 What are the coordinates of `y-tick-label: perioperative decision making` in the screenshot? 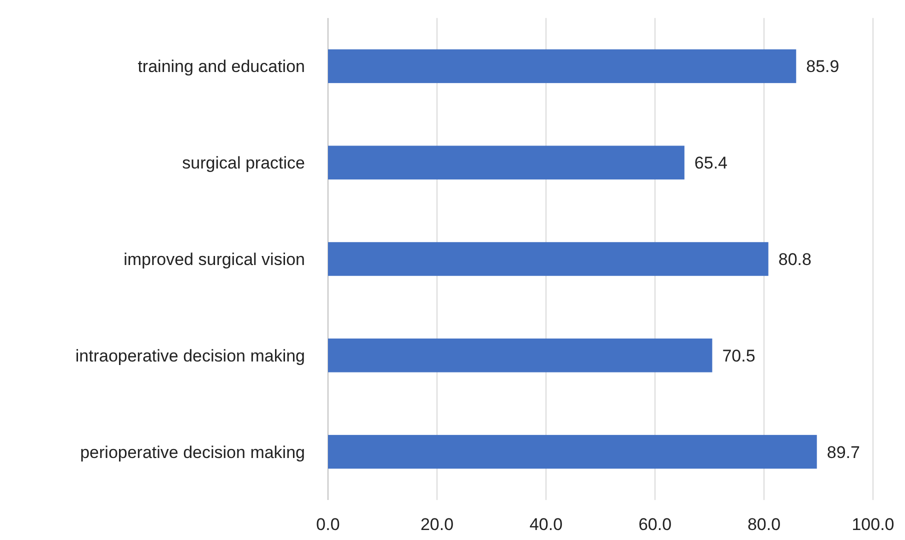 It's located at (192, 452).